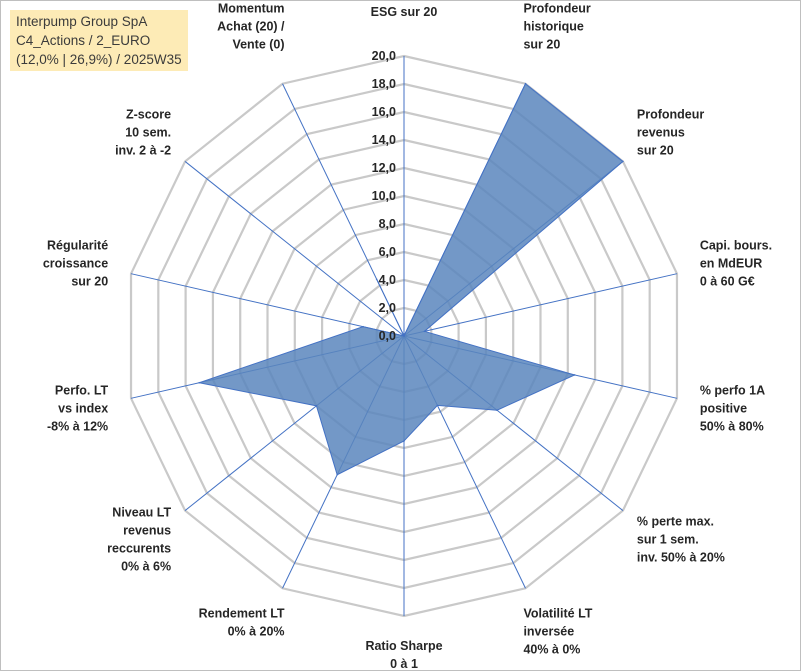 The image size is (801, 672). What do you see at coordinates (387, 308) in the screenshot?
I see `tick-label-1: 2,0` at bounding box center [387, 308].